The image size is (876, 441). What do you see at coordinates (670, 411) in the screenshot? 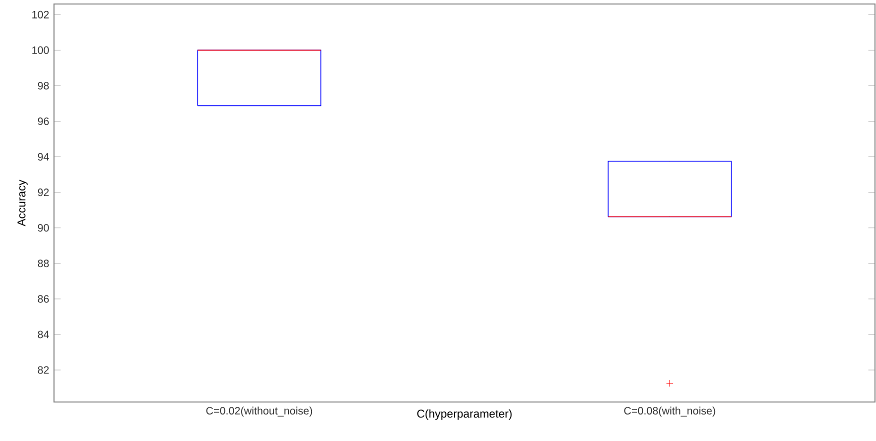
I see `x-tick-label: C=0.08(with_noise)` at bounding box center [670, 411].